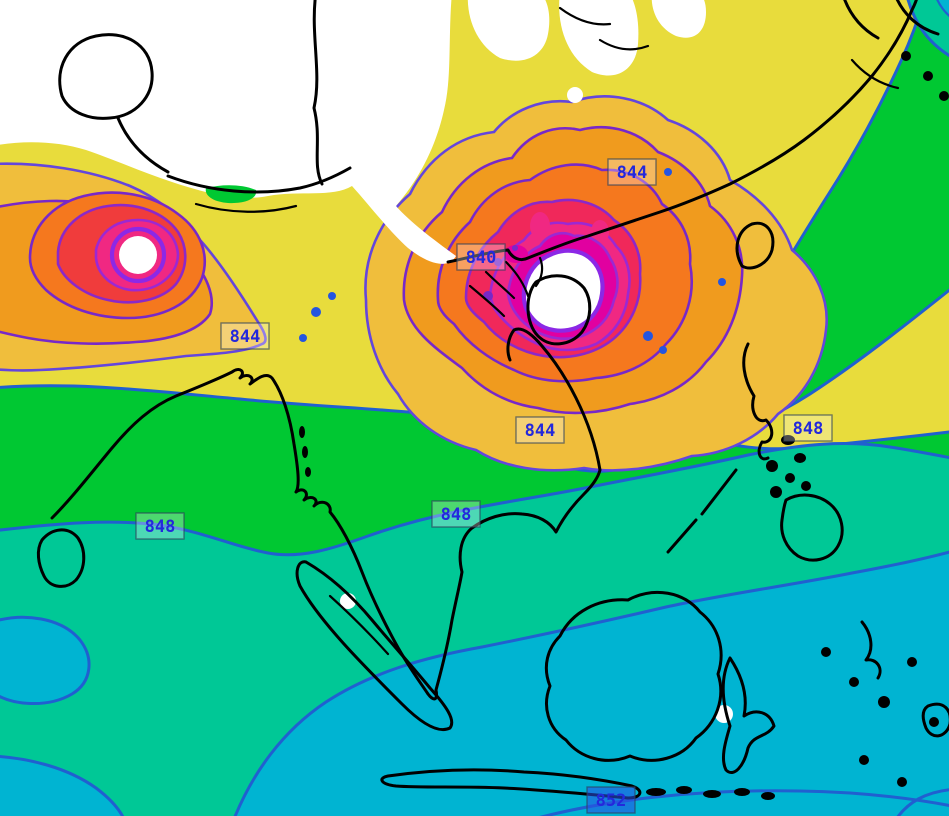 The image size is (949, 816). I want to click on coastline-tonkin-detail, so click(506, 287).